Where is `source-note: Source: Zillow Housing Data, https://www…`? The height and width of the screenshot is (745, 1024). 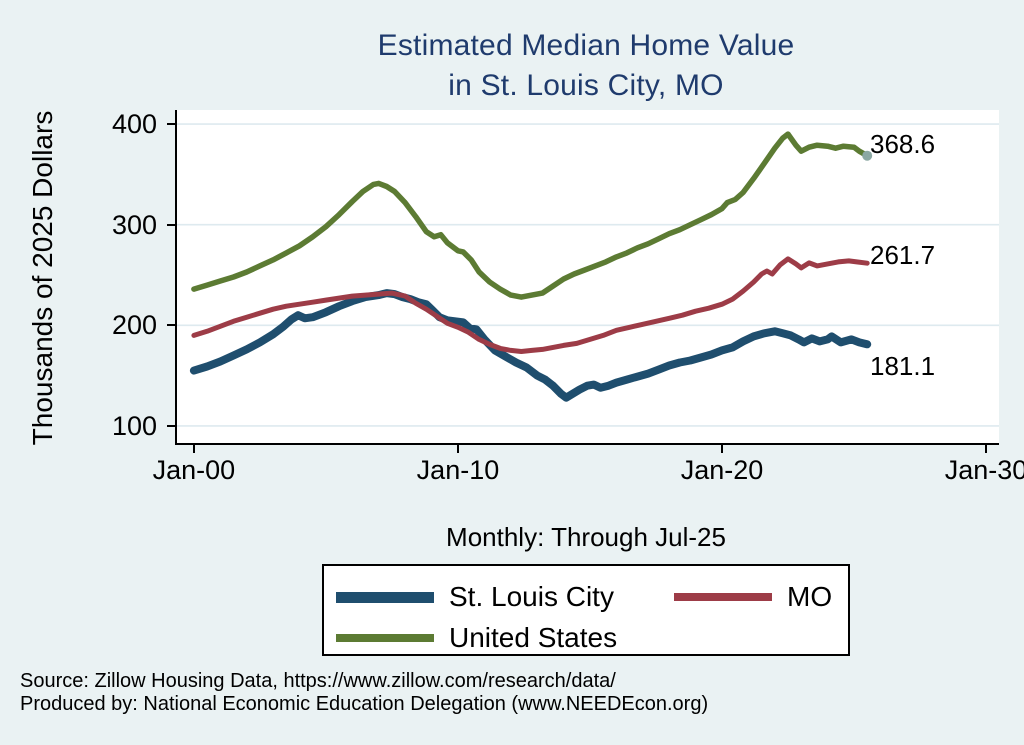
source-note: Source: Zillow Housing Data, https://www… is located at coordinates (364, 693).